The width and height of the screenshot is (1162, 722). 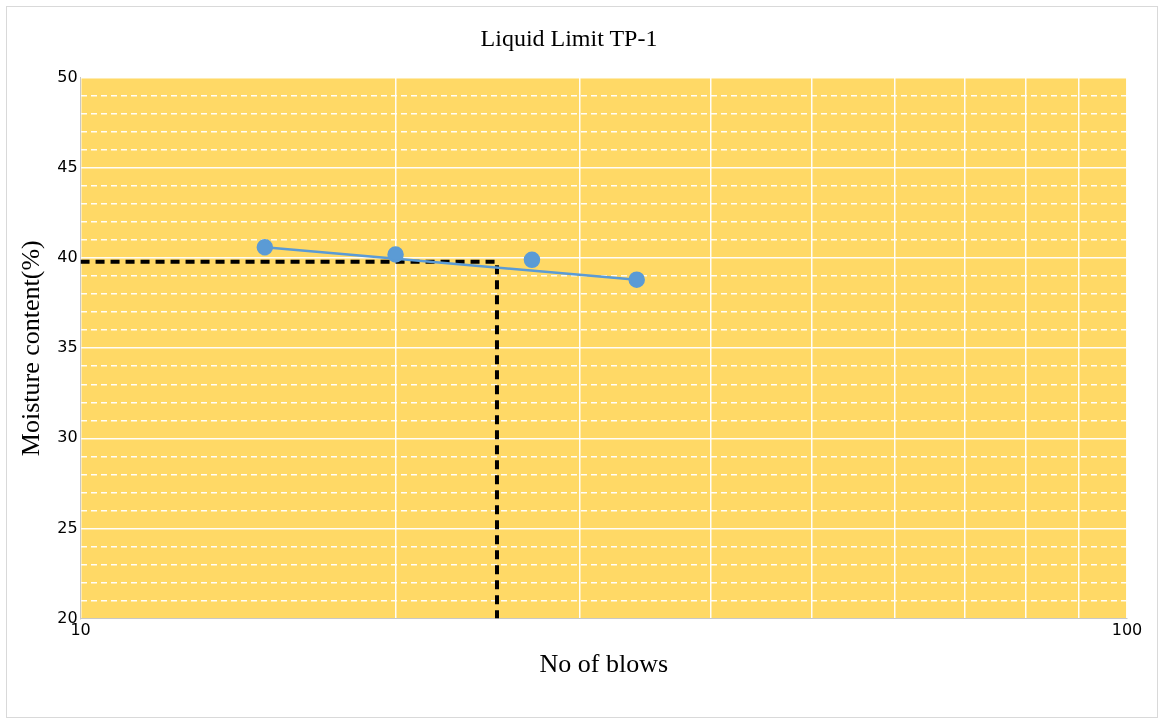 I want to click on x-tick-label: 100, so click(x=1127, y=630).